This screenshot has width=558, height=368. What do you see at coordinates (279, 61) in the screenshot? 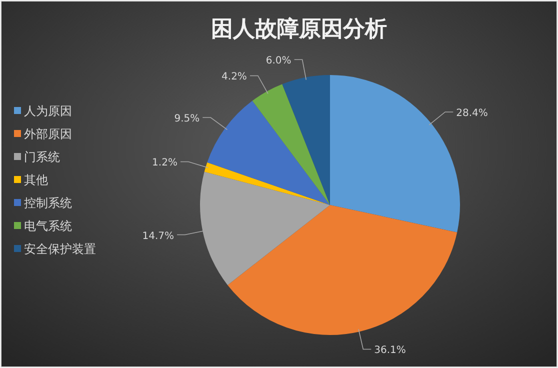
I see `data-label: 6.0%` at bounding box center [279, 61].